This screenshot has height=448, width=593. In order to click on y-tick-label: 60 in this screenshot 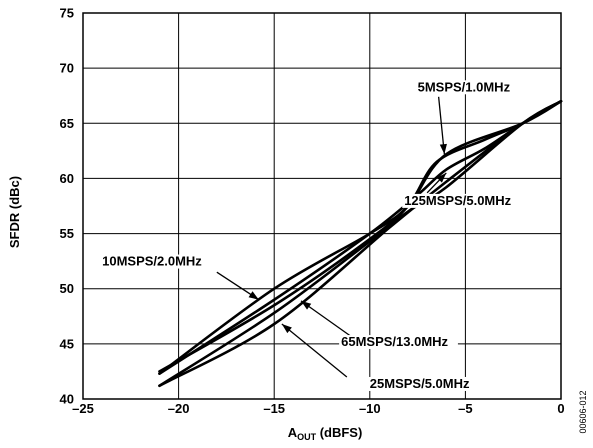, I will do `click(67, 178)`.